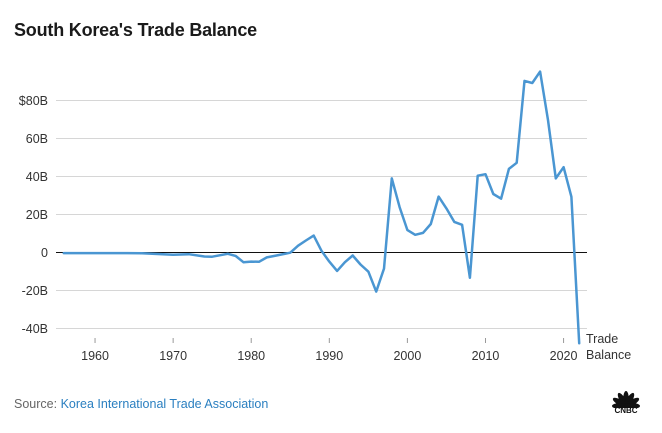 This screenshot has width=662, height=433. I want to click on y-tick-label: 20B, so click(37, 215).